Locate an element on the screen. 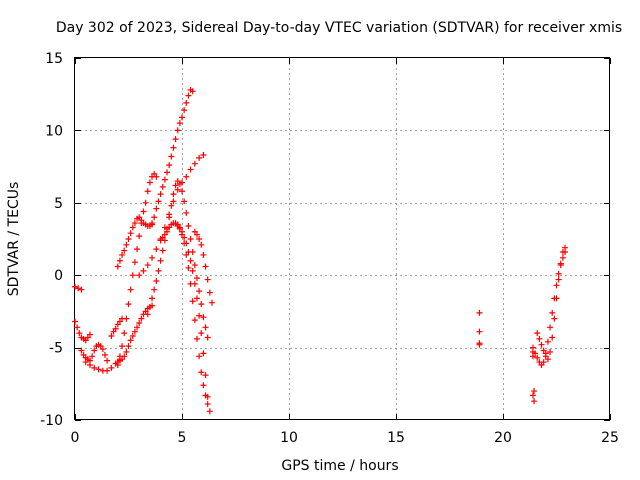 This screenshot has height=480, width=640. series-arc-k is located at coordinates (177, 259).